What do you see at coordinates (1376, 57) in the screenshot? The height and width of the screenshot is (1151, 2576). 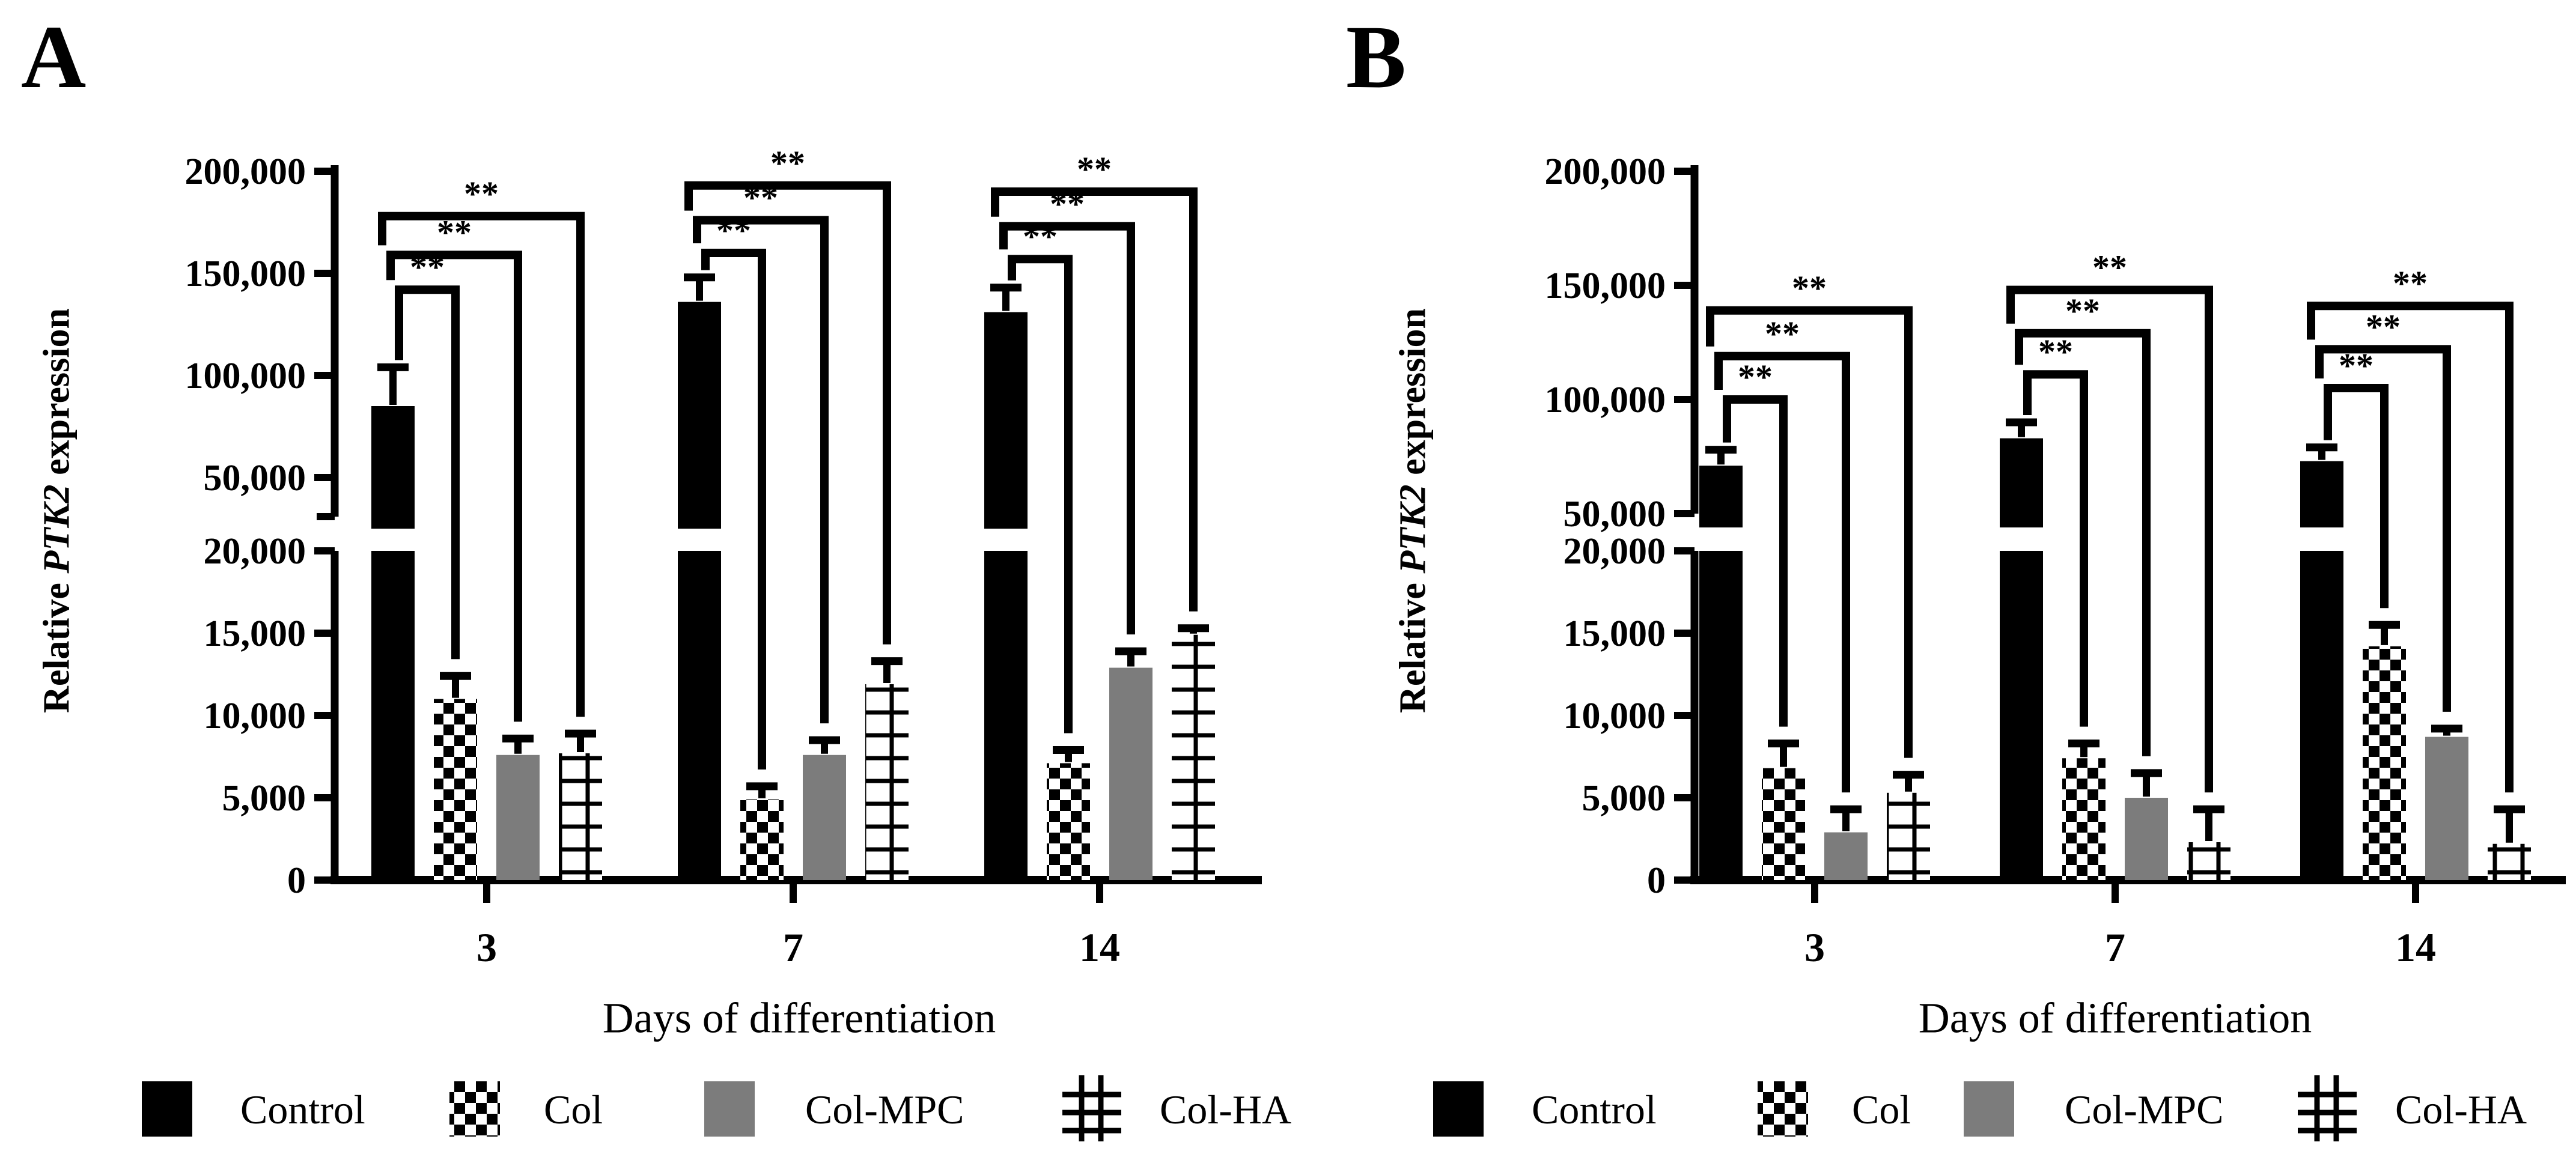 I see `panel-b-letter: B` at bounding box center [1376, 57].